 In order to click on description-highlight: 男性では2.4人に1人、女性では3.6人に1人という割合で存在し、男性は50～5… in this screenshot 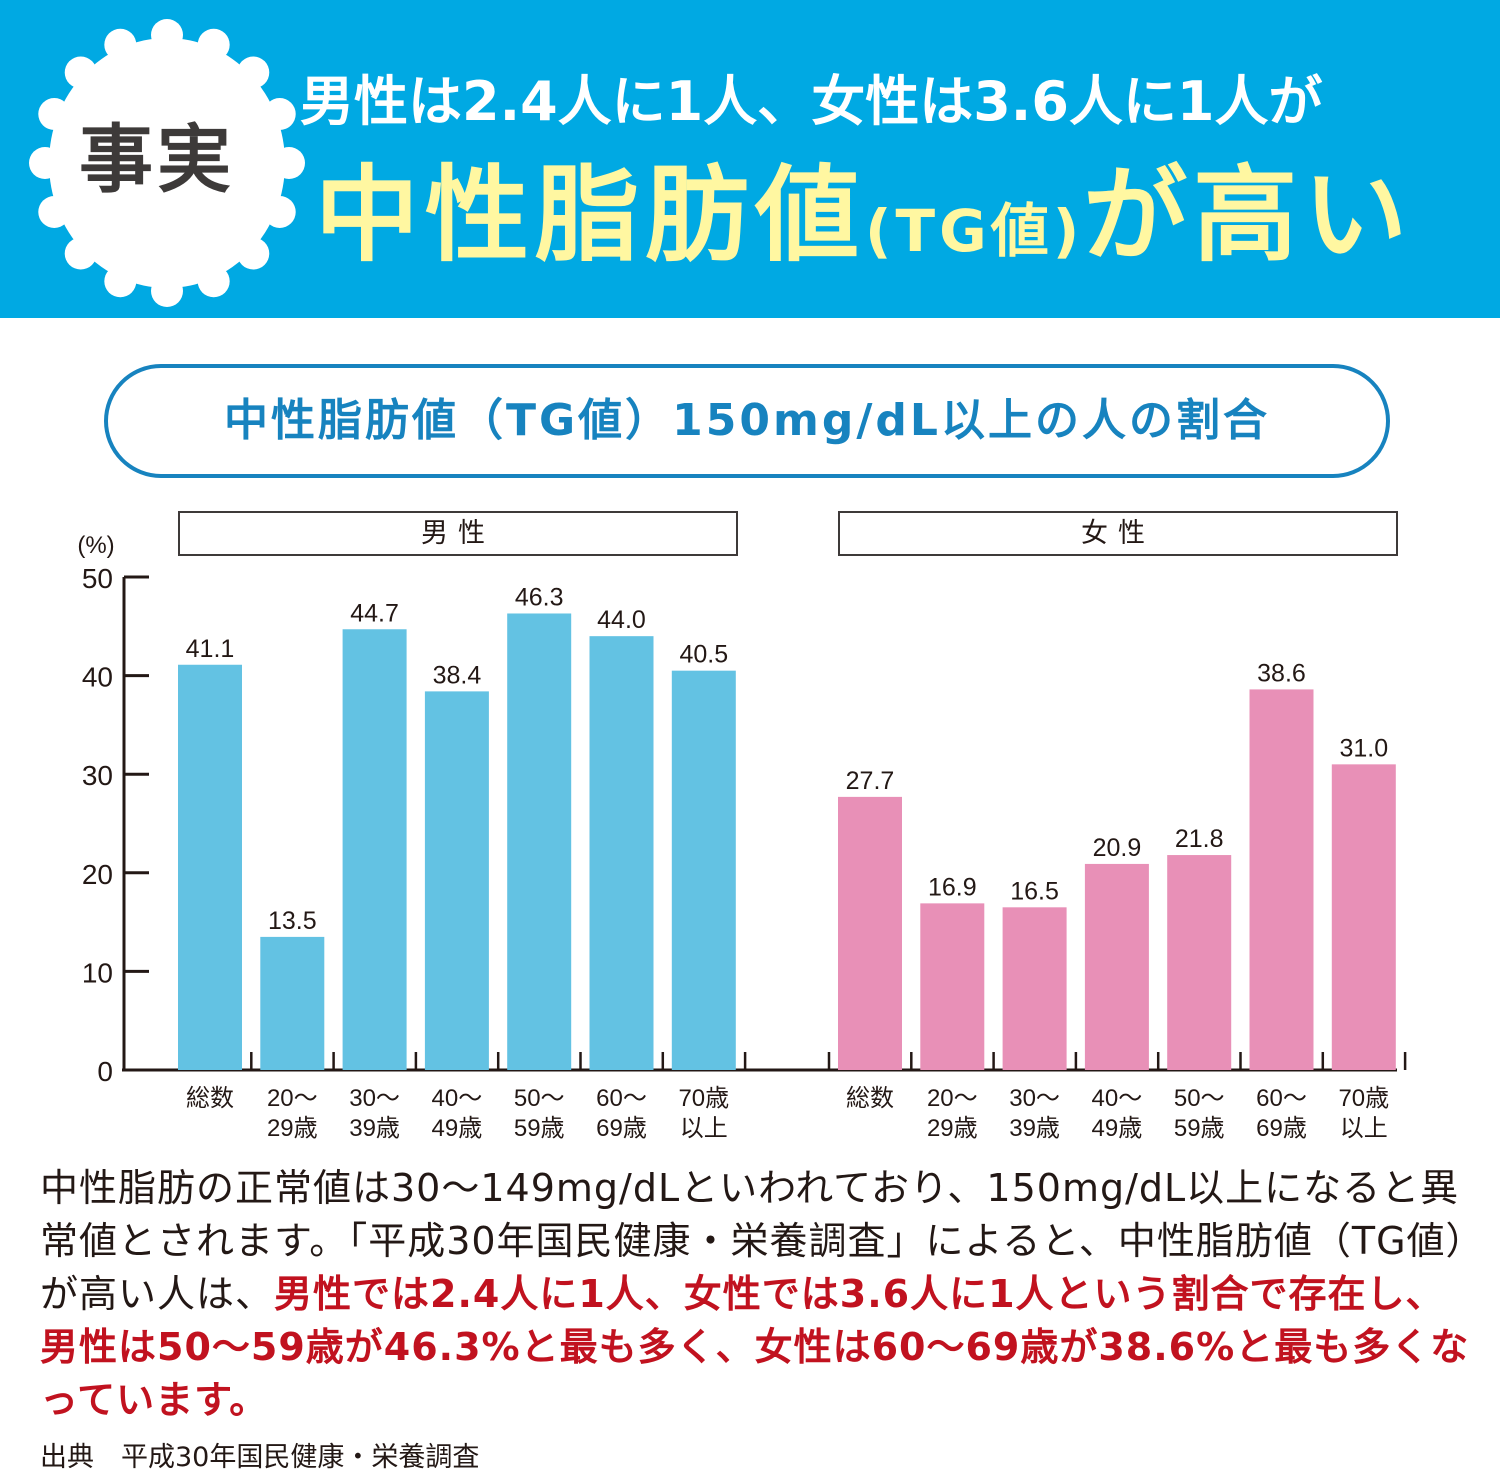, I will do `click(755, 1347)`.